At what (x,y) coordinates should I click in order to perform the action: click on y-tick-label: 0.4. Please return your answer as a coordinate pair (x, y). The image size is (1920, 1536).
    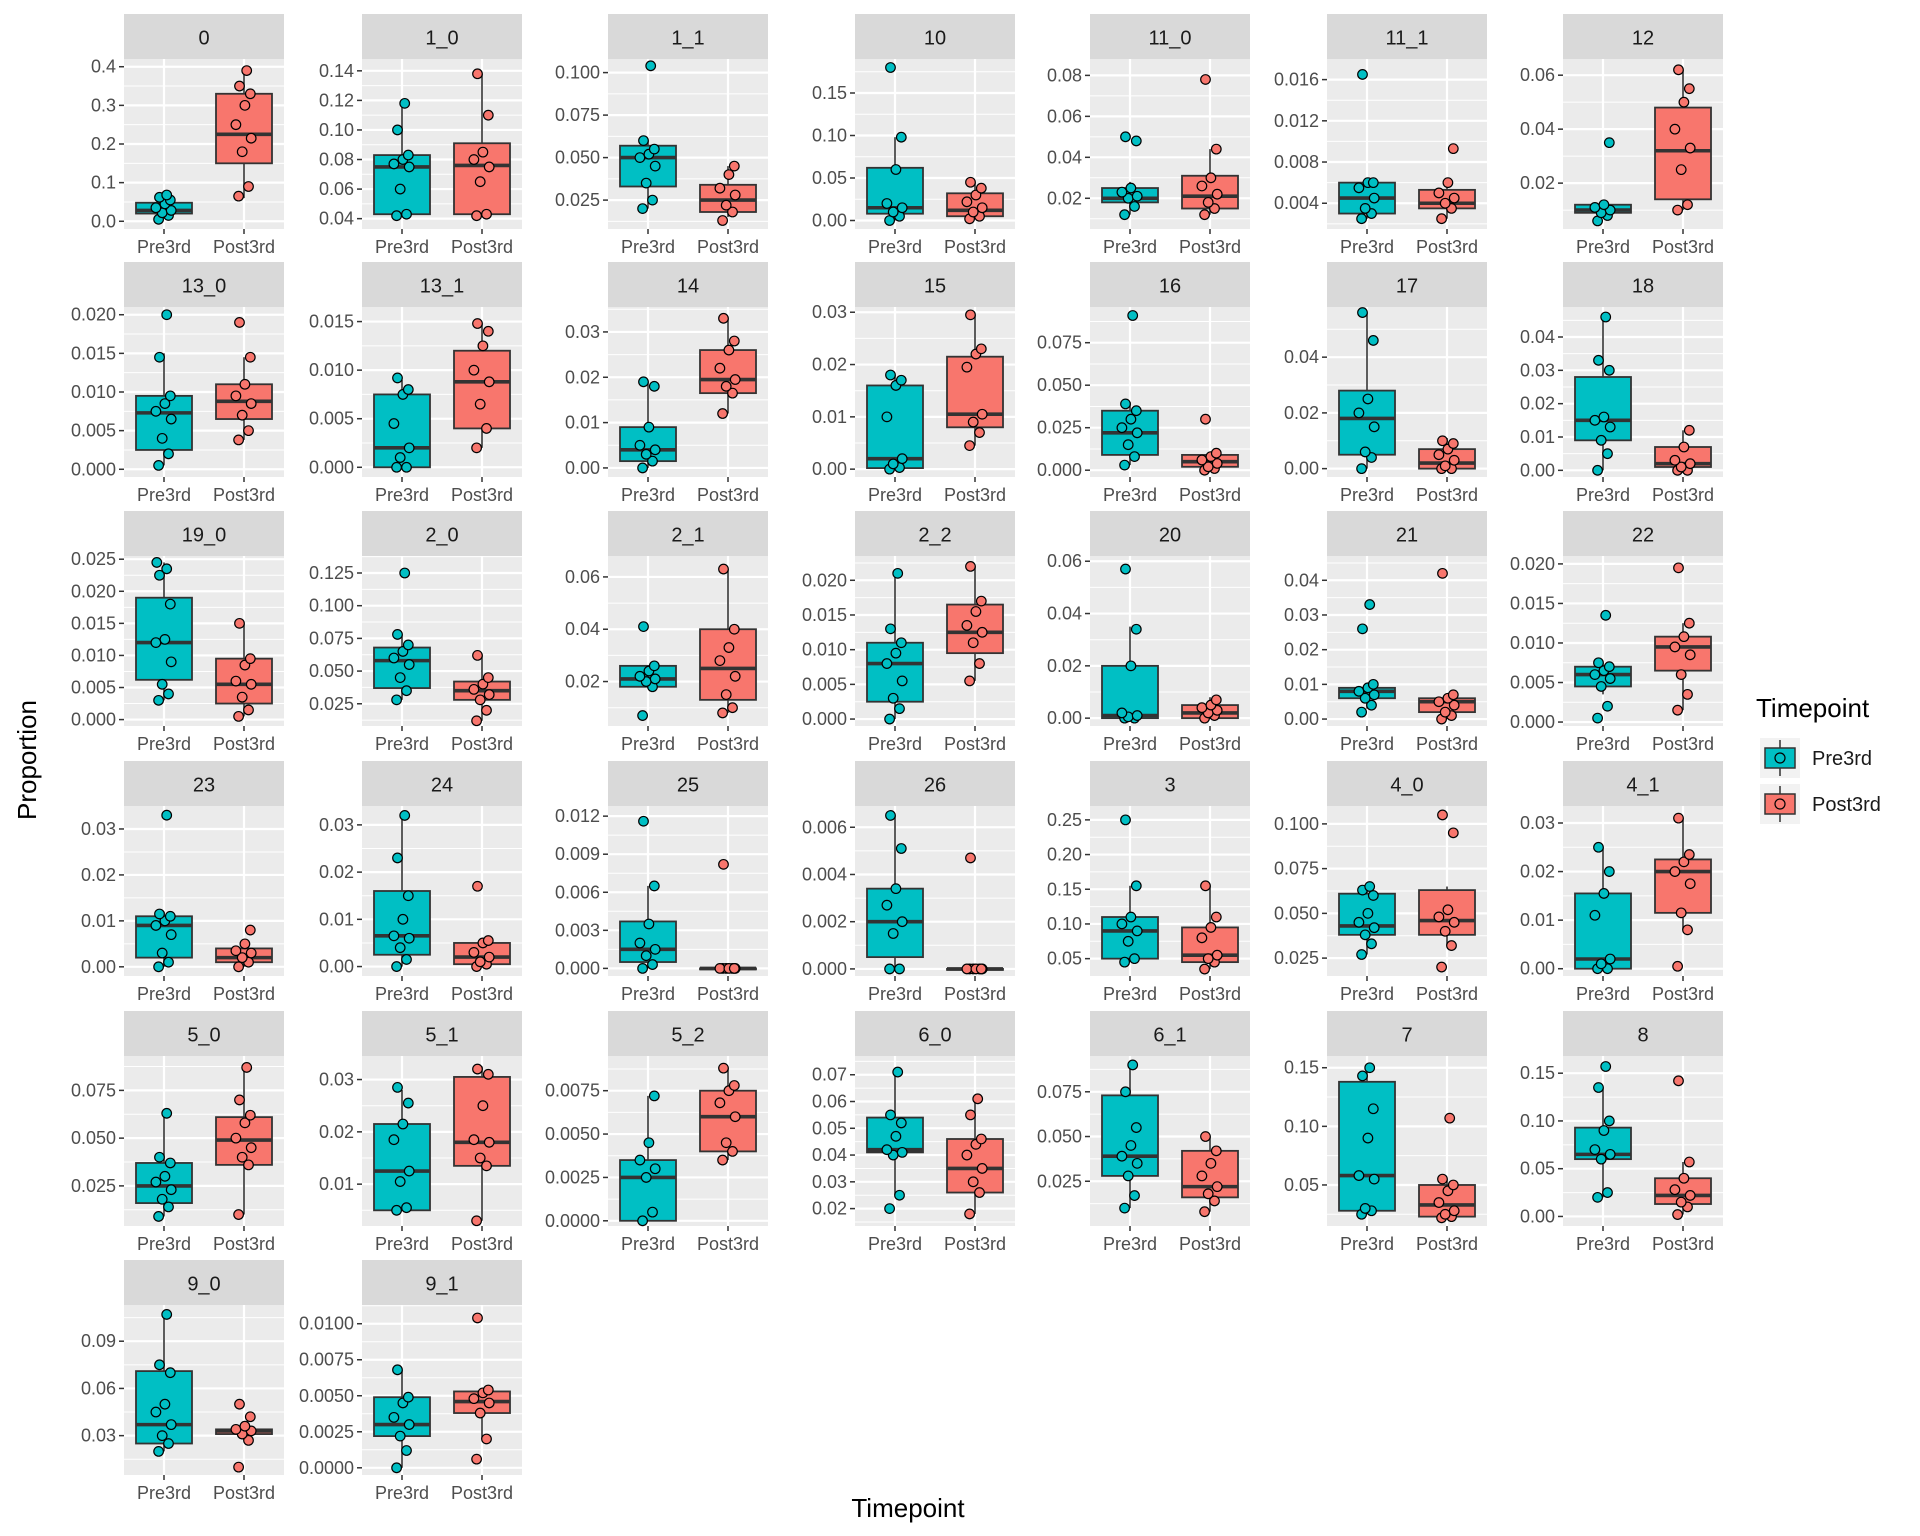
    Looking at the image, I should click on (103, 67).